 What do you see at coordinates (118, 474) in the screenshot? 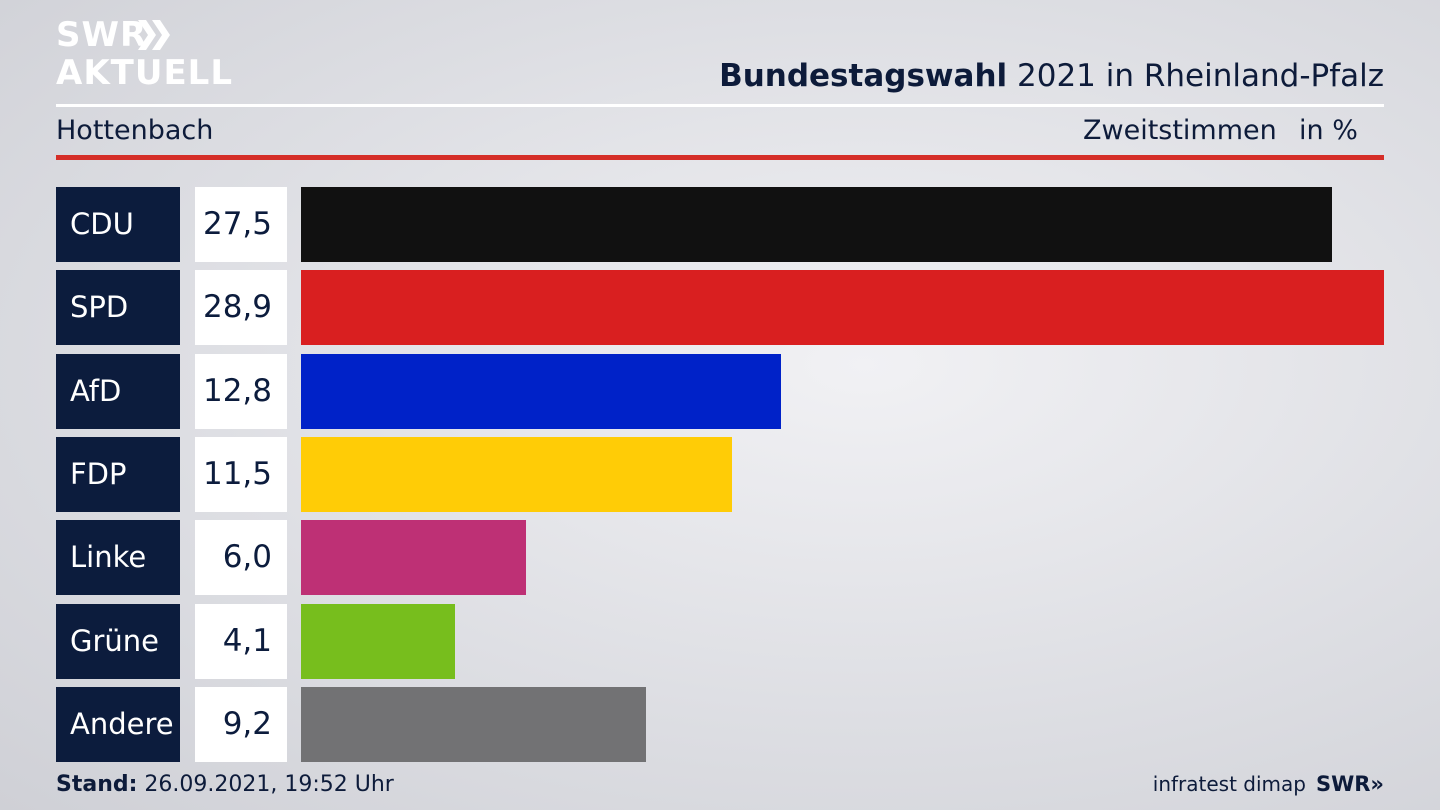
I see `party-label: FDP` at bounding box center [118, 474].